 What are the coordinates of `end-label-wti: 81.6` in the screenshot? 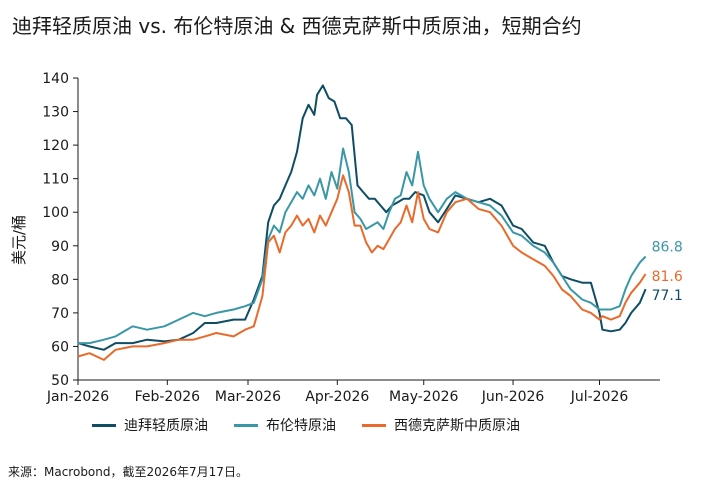 It's located at (667, 277).